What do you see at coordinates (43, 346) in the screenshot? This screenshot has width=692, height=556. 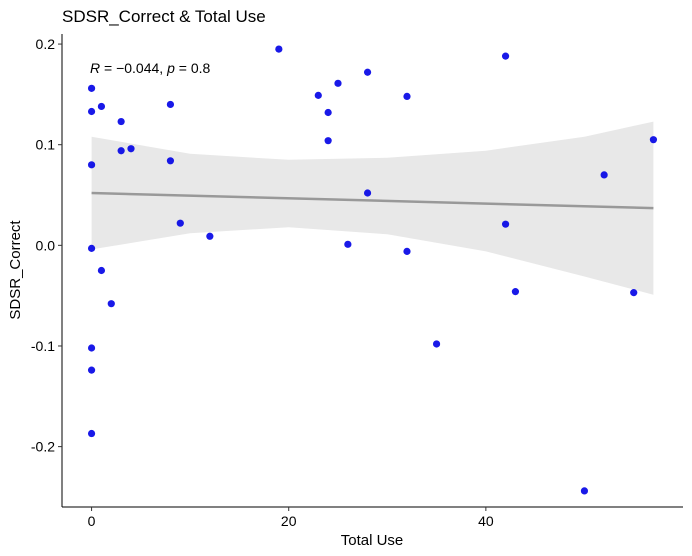 I see `y-tick-label-3: -0.1` at bounding box center [43, 346].